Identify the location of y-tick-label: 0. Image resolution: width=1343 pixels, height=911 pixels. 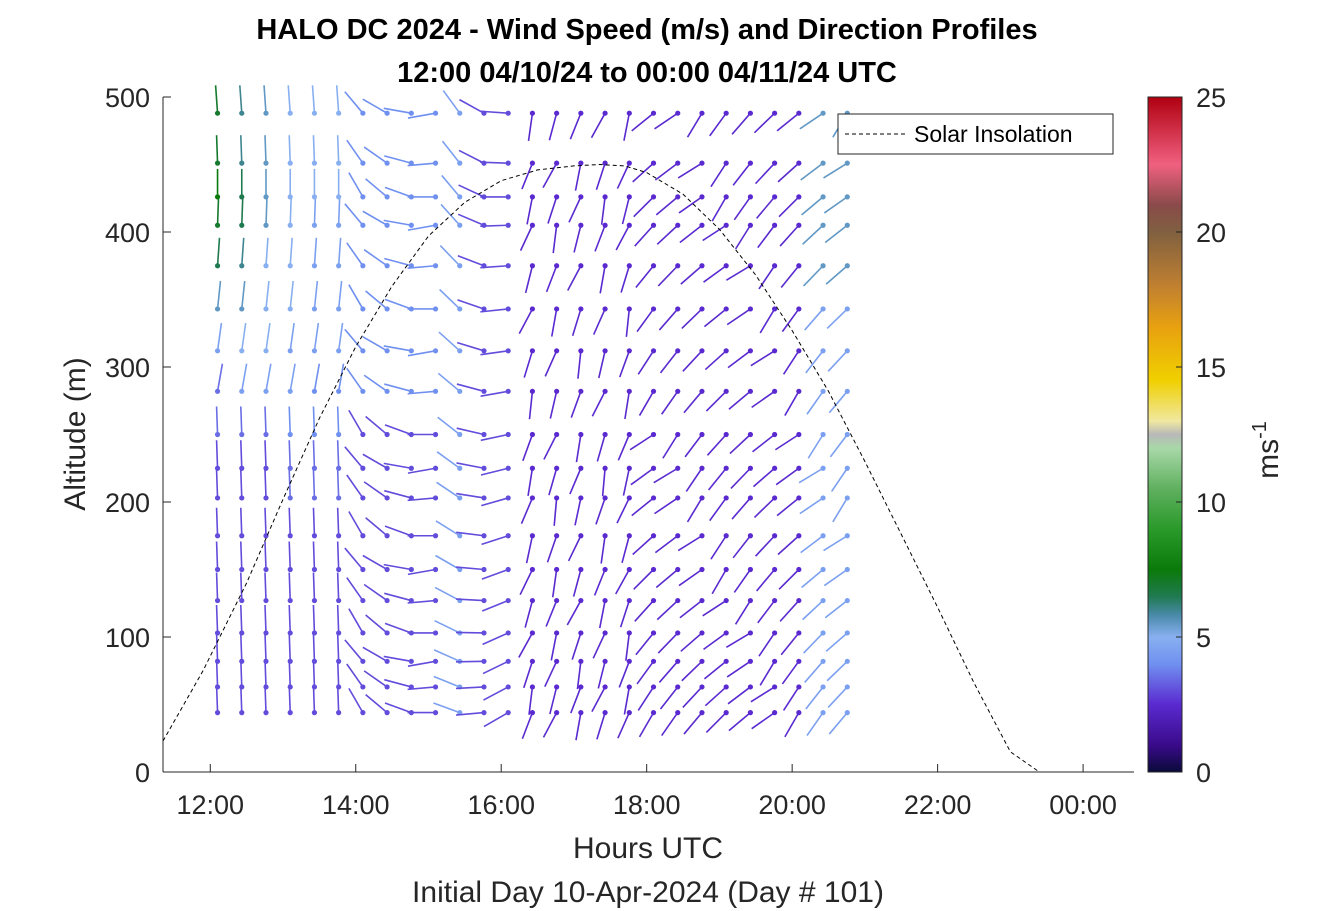
(142, 773).